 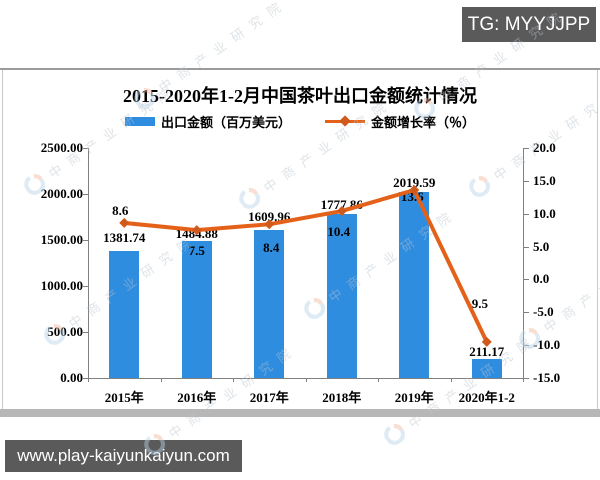 What do you see at coordinates (120, 210) in the screenshot?
I see `growth-value-label: 8.6` at bounding box center [120, 210].